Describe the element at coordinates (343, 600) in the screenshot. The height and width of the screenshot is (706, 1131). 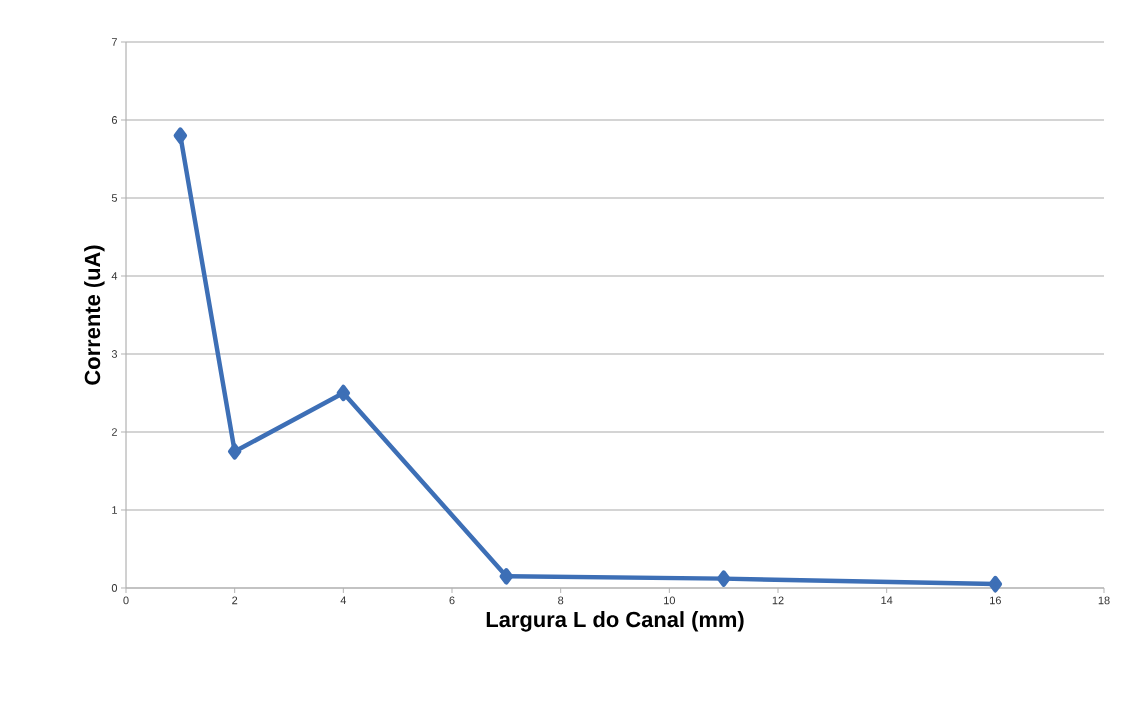
I see `x-tick-label: 4` at that location.